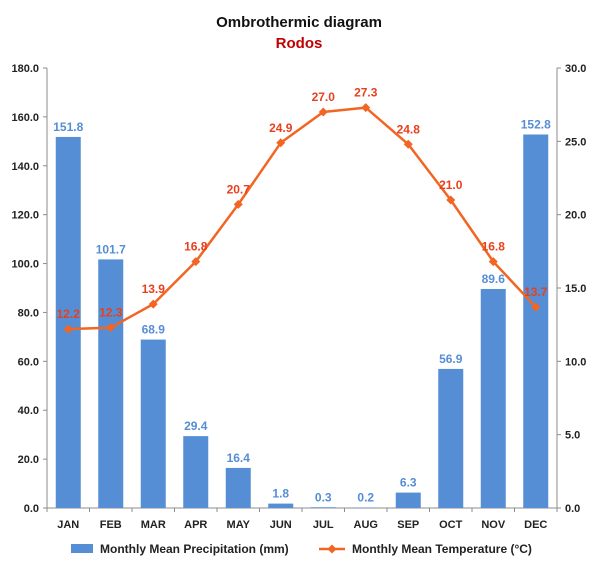  What do you see at coordinates (366, 93) in the screenshot?
I see `temperature-data-label: 27.3` at bounding box center [366, 93].